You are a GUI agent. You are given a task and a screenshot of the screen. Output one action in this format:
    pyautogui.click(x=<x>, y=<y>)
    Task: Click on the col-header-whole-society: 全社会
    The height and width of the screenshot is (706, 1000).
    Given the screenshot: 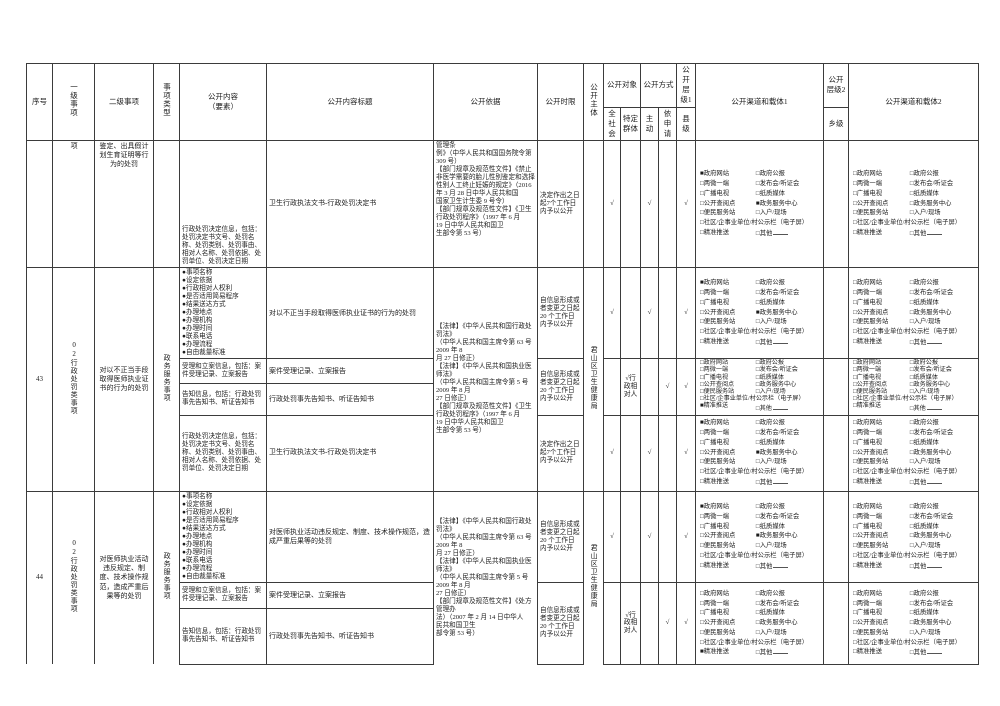 What is the action you would take?
    pyautogui.click(x=612, y=123)
    